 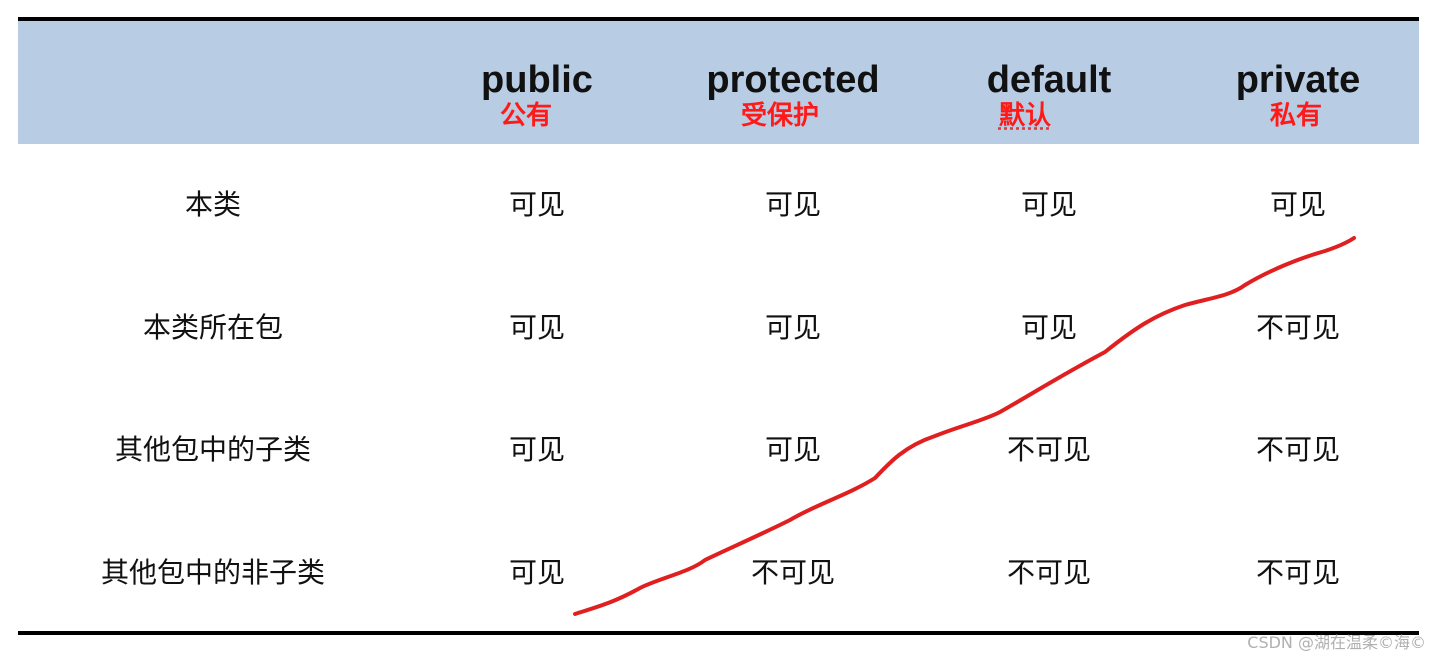 What do you see at coordinates (1295, 116) in the screenshot?
I see `column-header-zh: 私有` at bounding box center [1295, 116].